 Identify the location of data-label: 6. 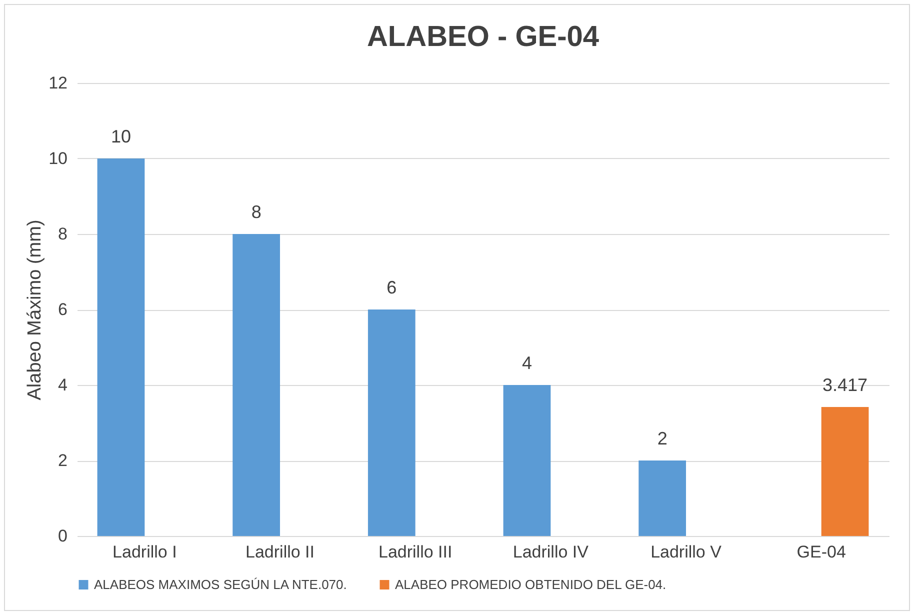
(391, 288).